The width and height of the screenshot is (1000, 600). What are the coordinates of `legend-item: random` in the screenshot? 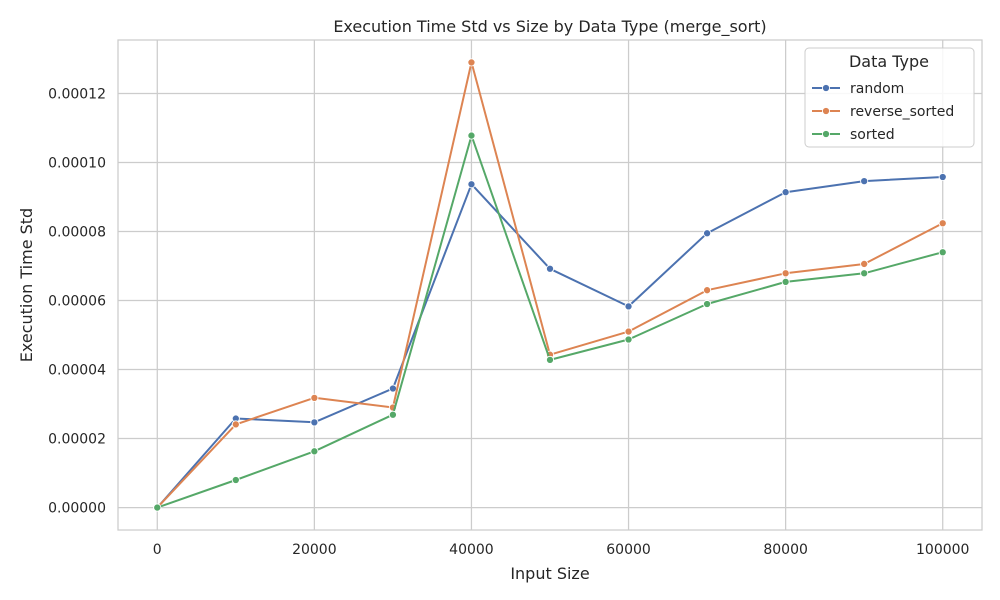 It's located at (858, 89).